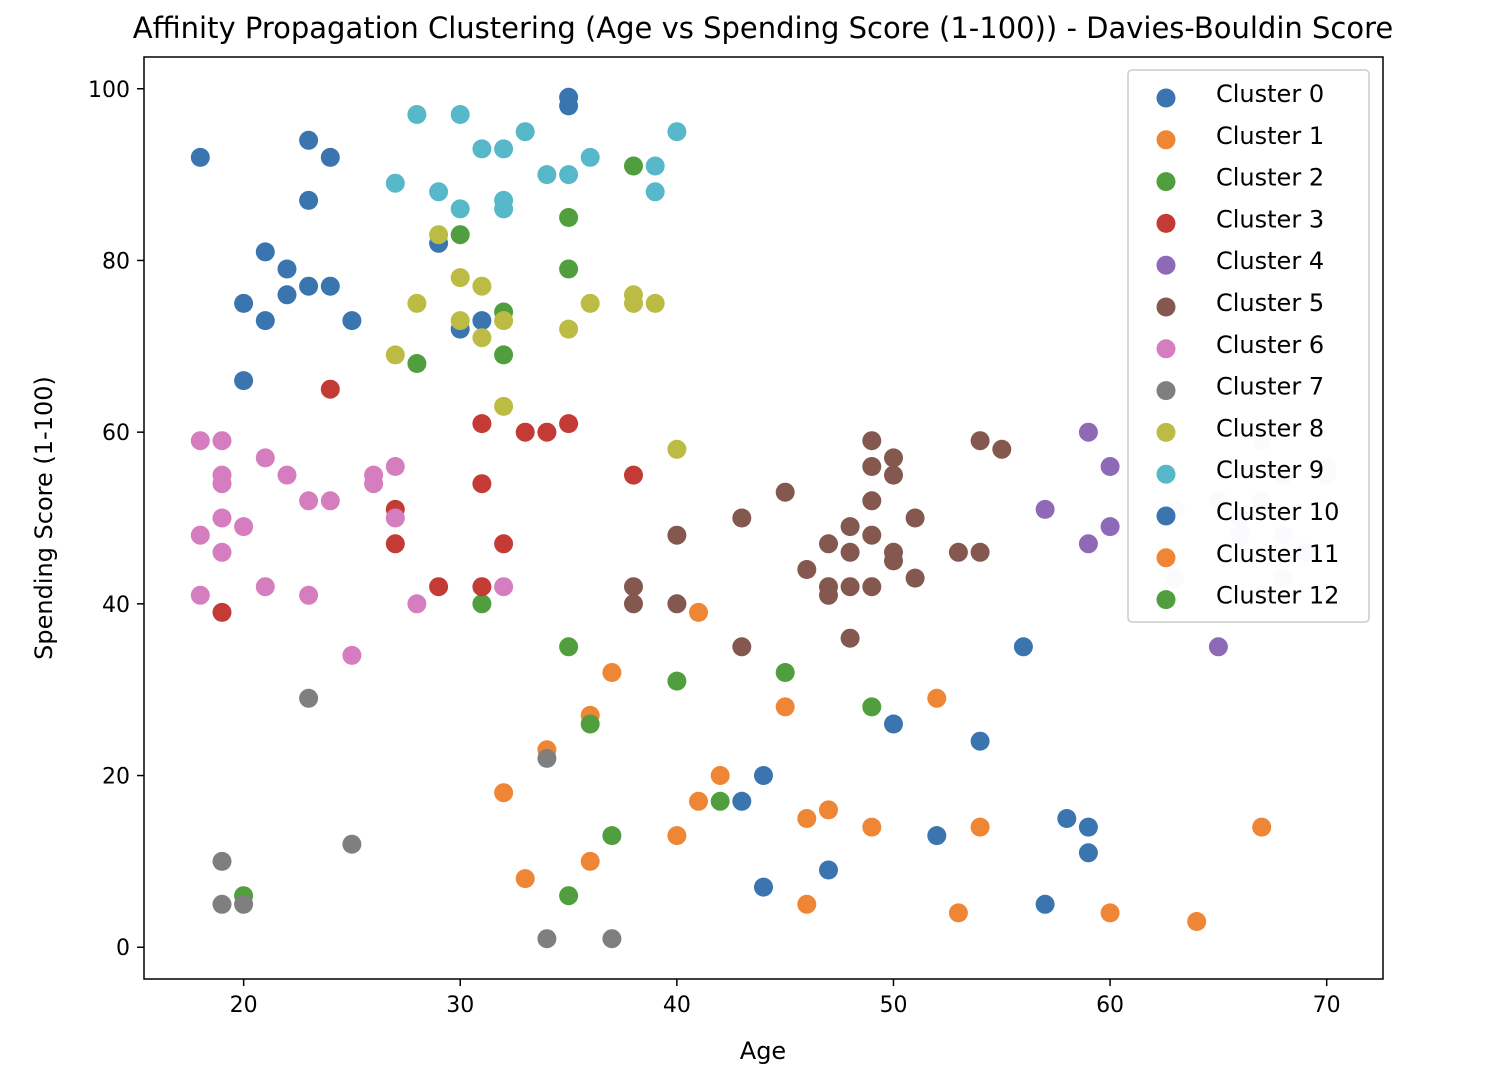 The height and width of the screenshot is (1078, 1510). Describe the element at coordinates (116, 519) in the screenshot. I see `y-axis: 0 20 40 60 80 100` at that location.